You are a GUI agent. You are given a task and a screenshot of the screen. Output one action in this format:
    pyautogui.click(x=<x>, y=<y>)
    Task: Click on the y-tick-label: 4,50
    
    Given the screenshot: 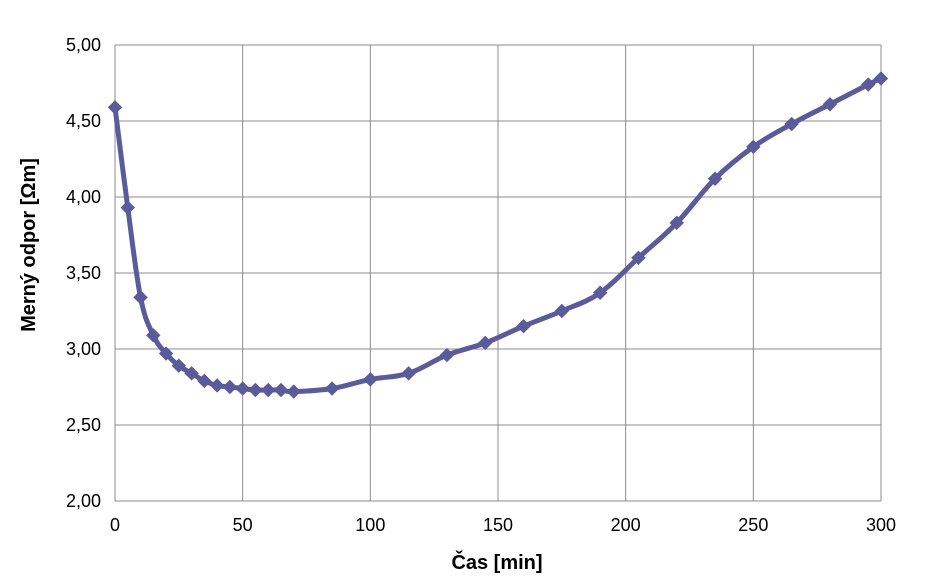 What is the action you would take?
    pyautogui.click(x=83, y=121)
    